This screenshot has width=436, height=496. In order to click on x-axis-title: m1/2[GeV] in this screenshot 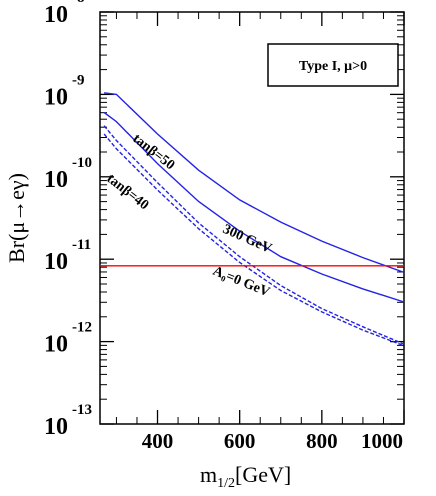, I will do `click(245, 476)`.